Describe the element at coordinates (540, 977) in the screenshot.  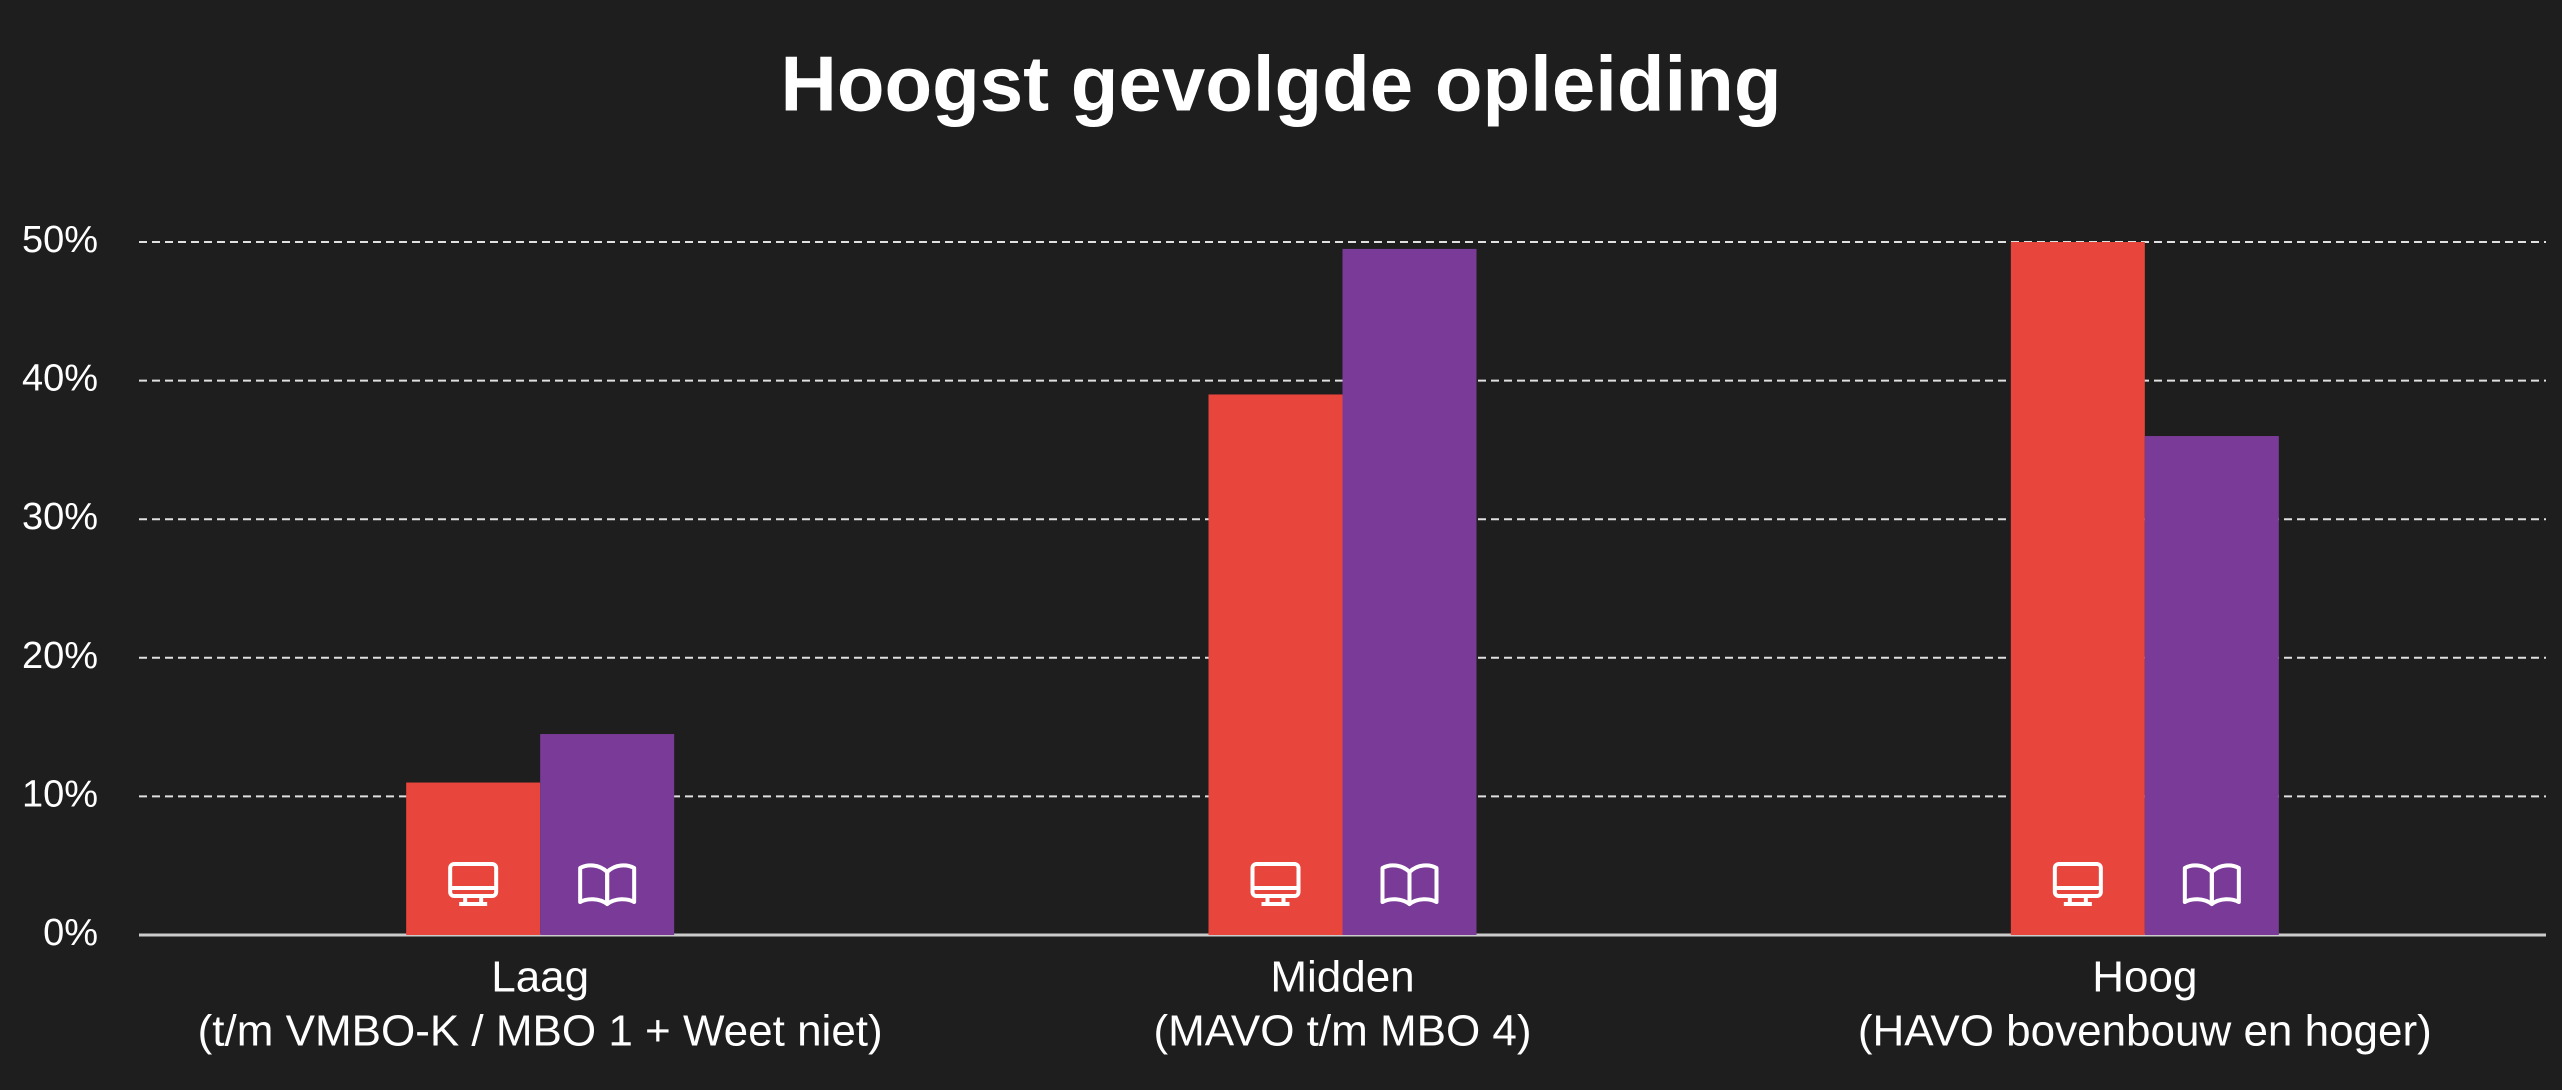
I see `x-tick-label: Laag` at that location.